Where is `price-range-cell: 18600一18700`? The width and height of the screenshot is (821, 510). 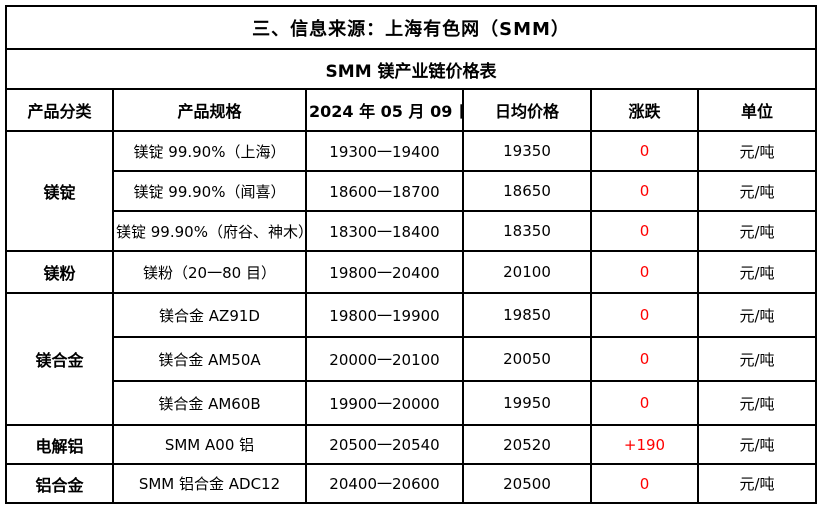 price-range-cell: 18600一18700 is located at coordinates (384, 191).